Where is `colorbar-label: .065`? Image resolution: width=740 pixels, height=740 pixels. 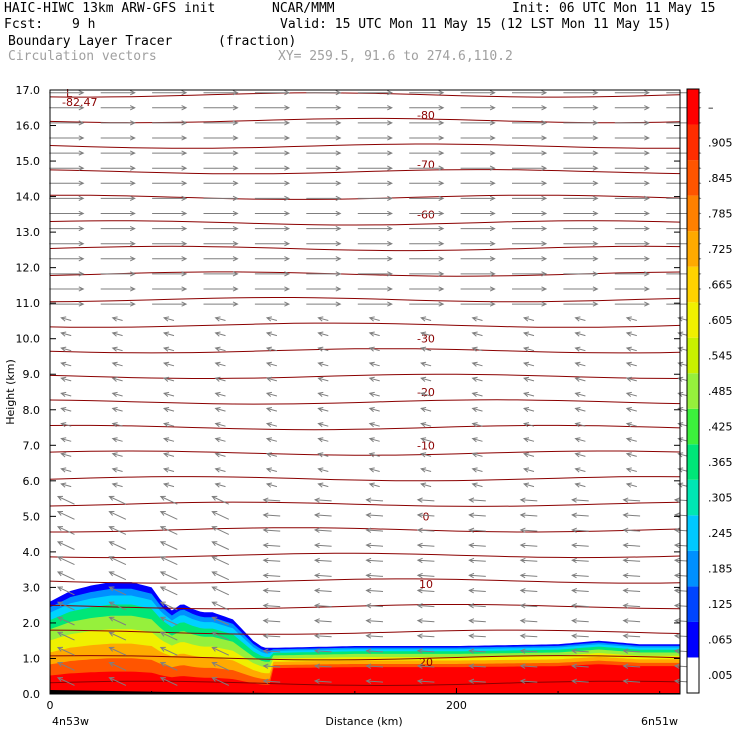
colorbar-label: .065 is located at coordinates (720, 640).